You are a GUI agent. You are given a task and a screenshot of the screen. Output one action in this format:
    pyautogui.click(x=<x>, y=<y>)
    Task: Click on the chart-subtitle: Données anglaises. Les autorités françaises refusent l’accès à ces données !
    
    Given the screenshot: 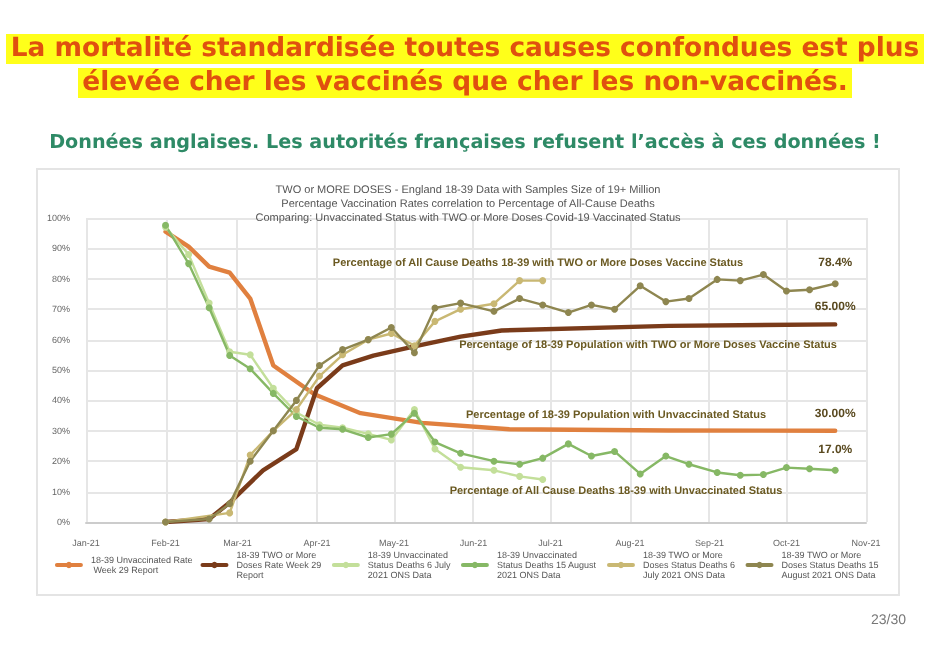 What is the action you would take?
    pyautogui.click(x=465, y=143)
    